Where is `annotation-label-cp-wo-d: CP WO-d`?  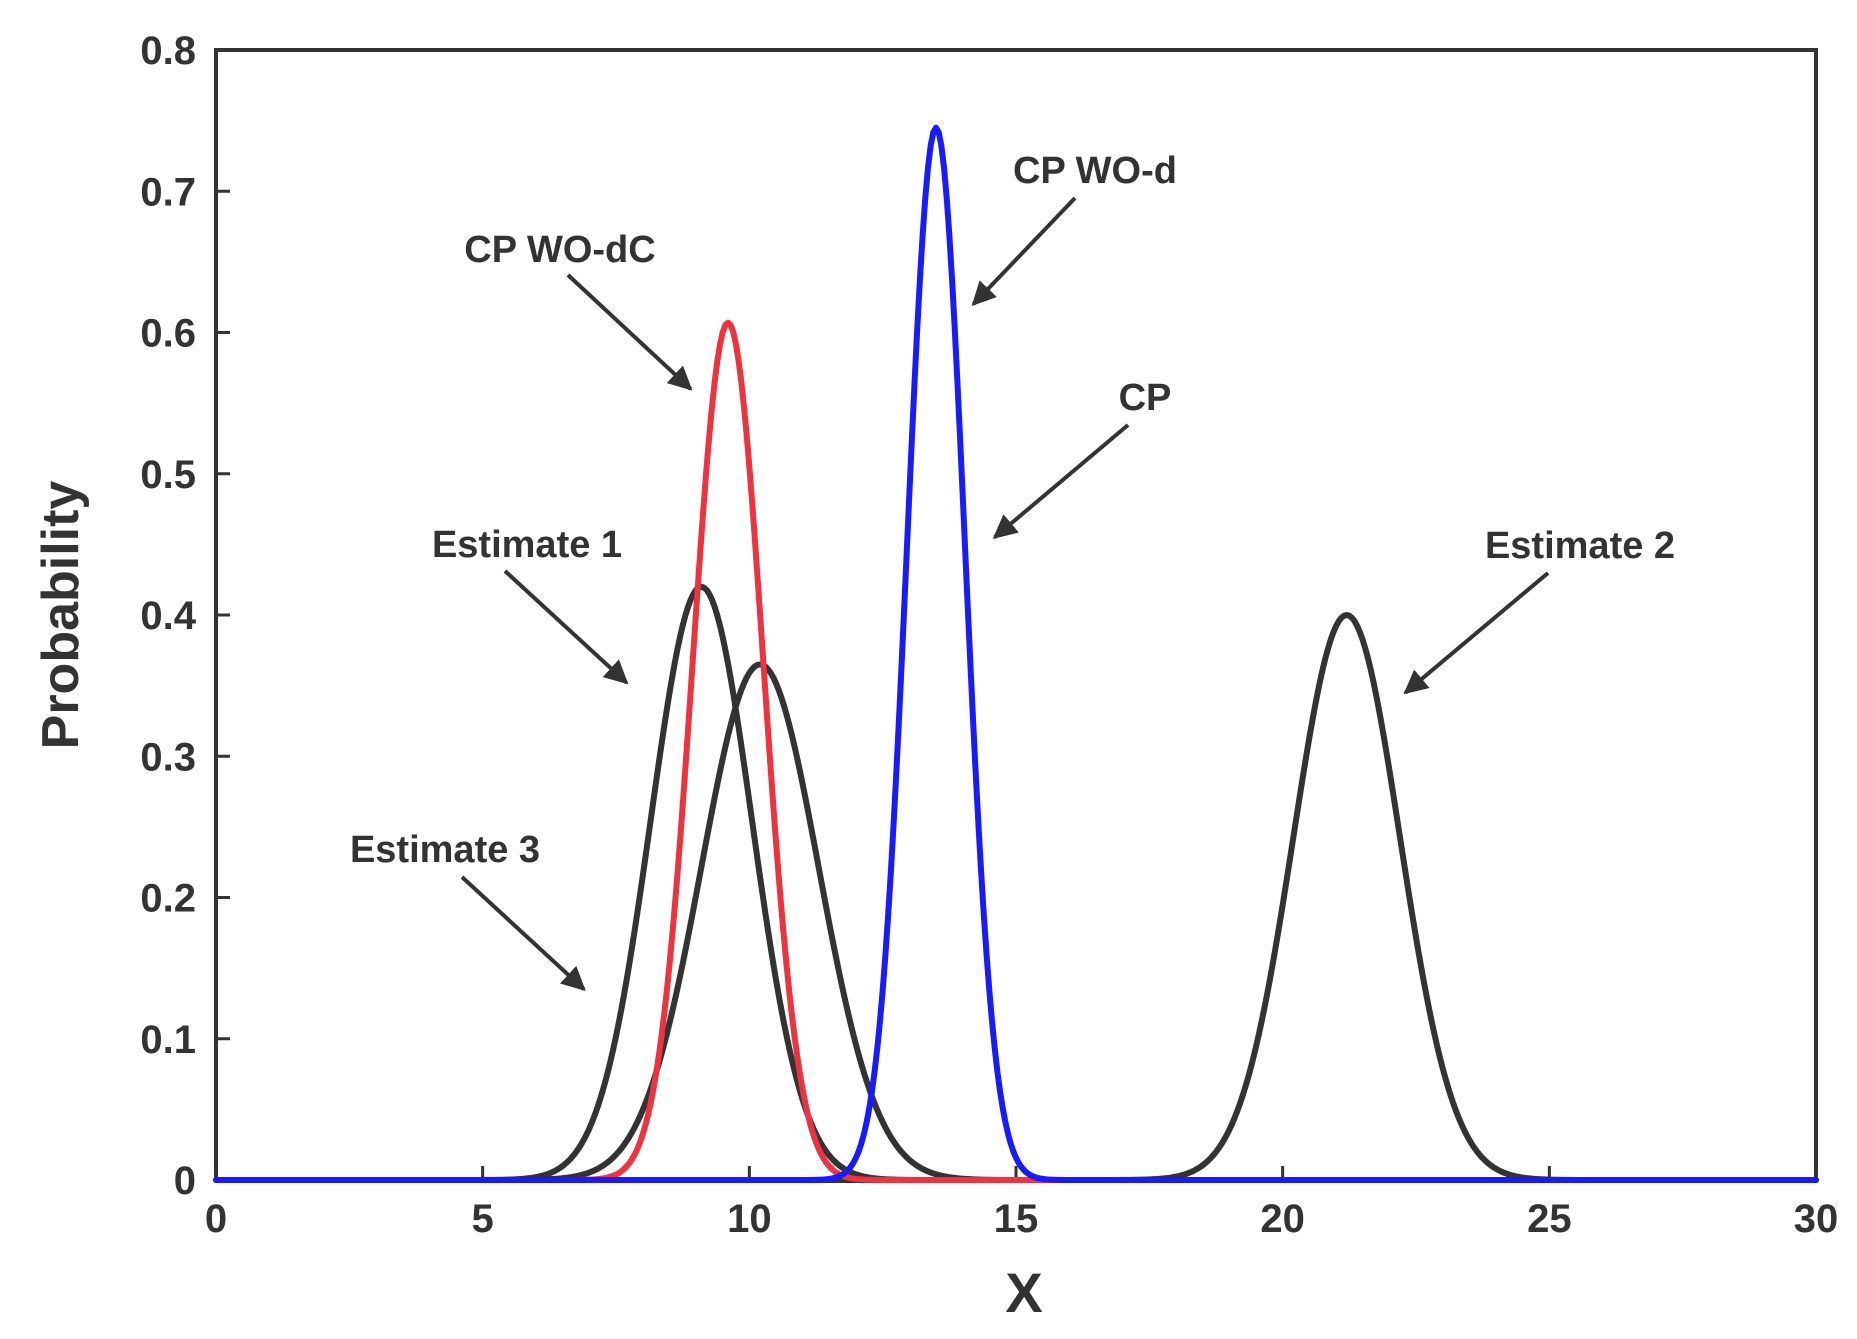
annotation-label-cp-wo-d: CP WO-d is located at coordinates (1095, 171).